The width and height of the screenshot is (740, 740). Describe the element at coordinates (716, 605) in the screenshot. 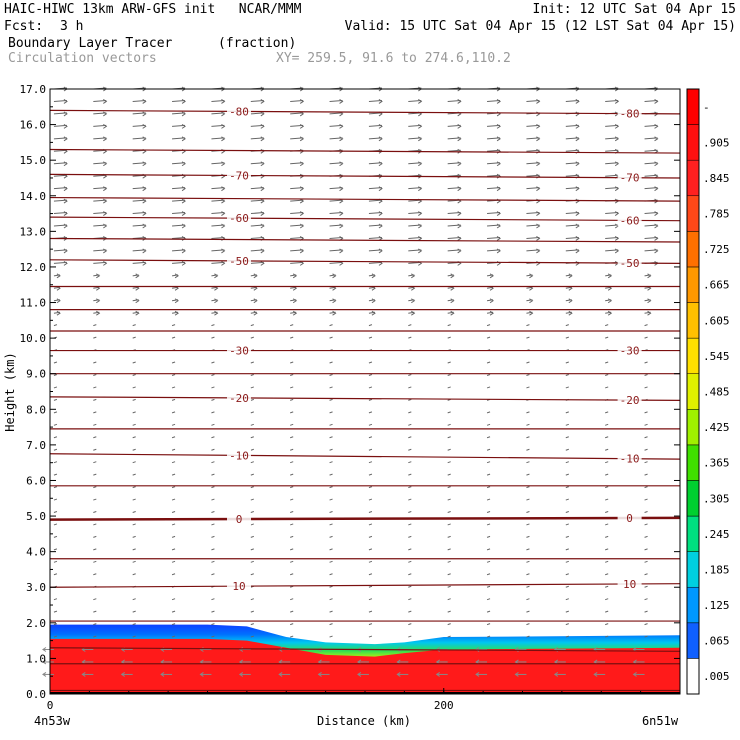

I see `colorbar-label: .125` at that location.